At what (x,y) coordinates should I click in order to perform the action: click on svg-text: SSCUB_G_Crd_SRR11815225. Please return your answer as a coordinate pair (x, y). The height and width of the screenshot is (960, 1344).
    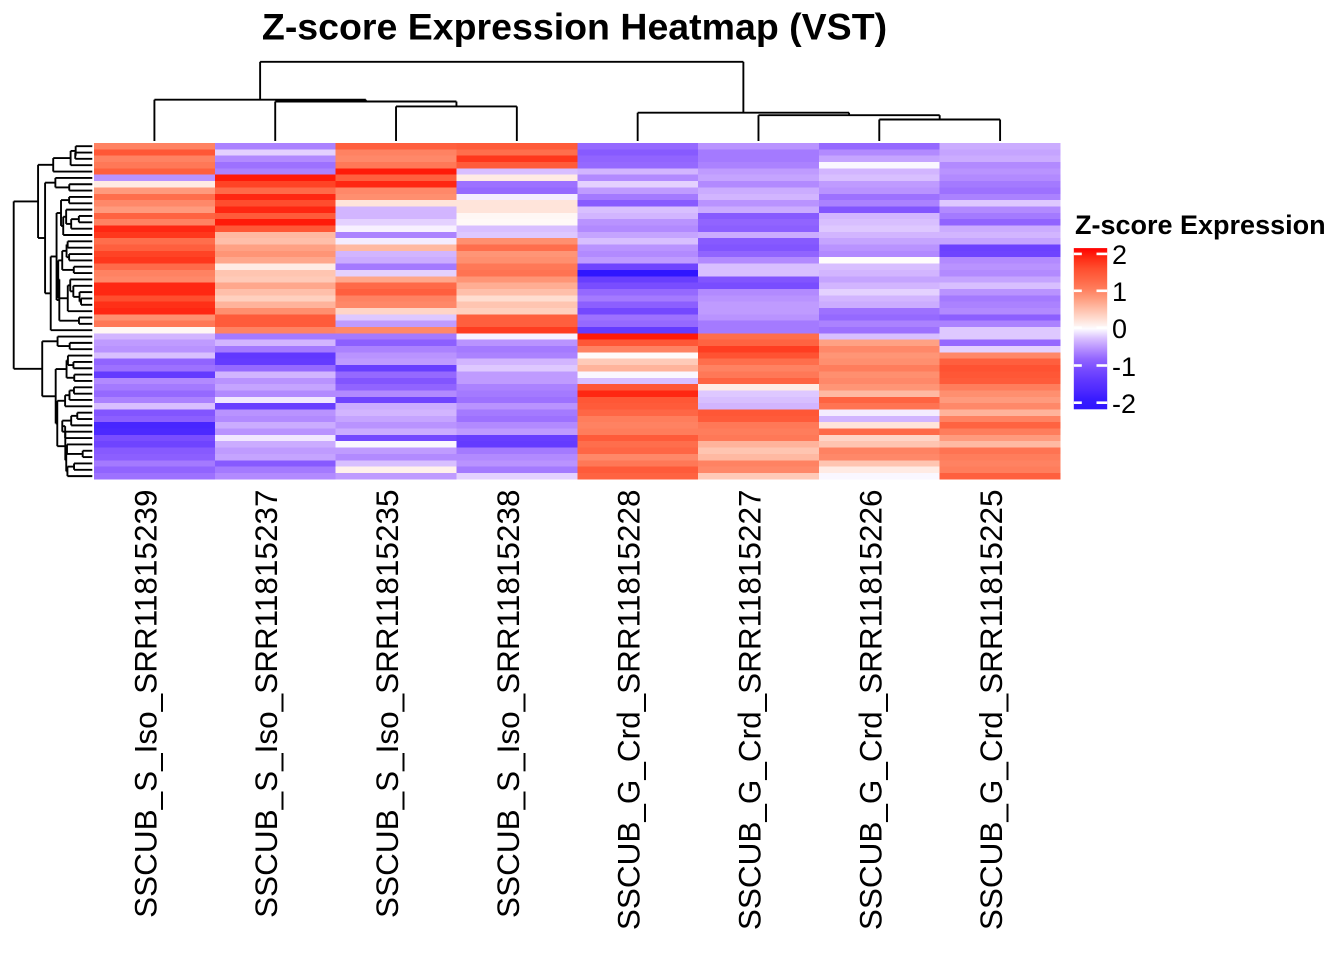
    Looking at the image, I should click on (991, 710).